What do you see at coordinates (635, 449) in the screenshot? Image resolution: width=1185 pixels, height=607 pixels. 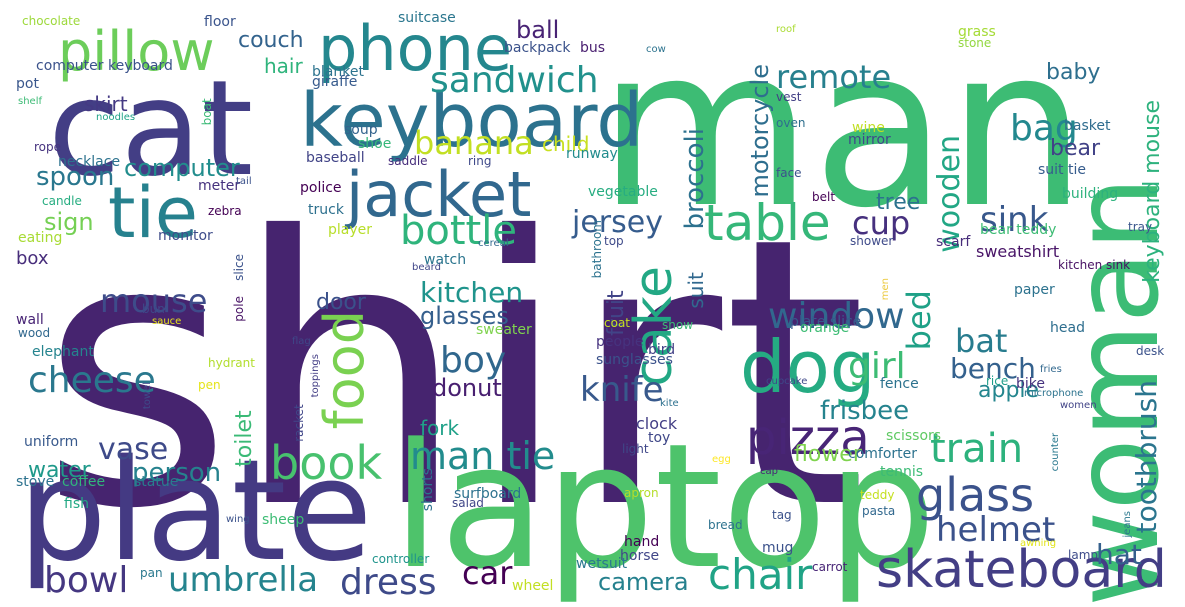 I see `word-light: light` at bounding box center [635, 449].